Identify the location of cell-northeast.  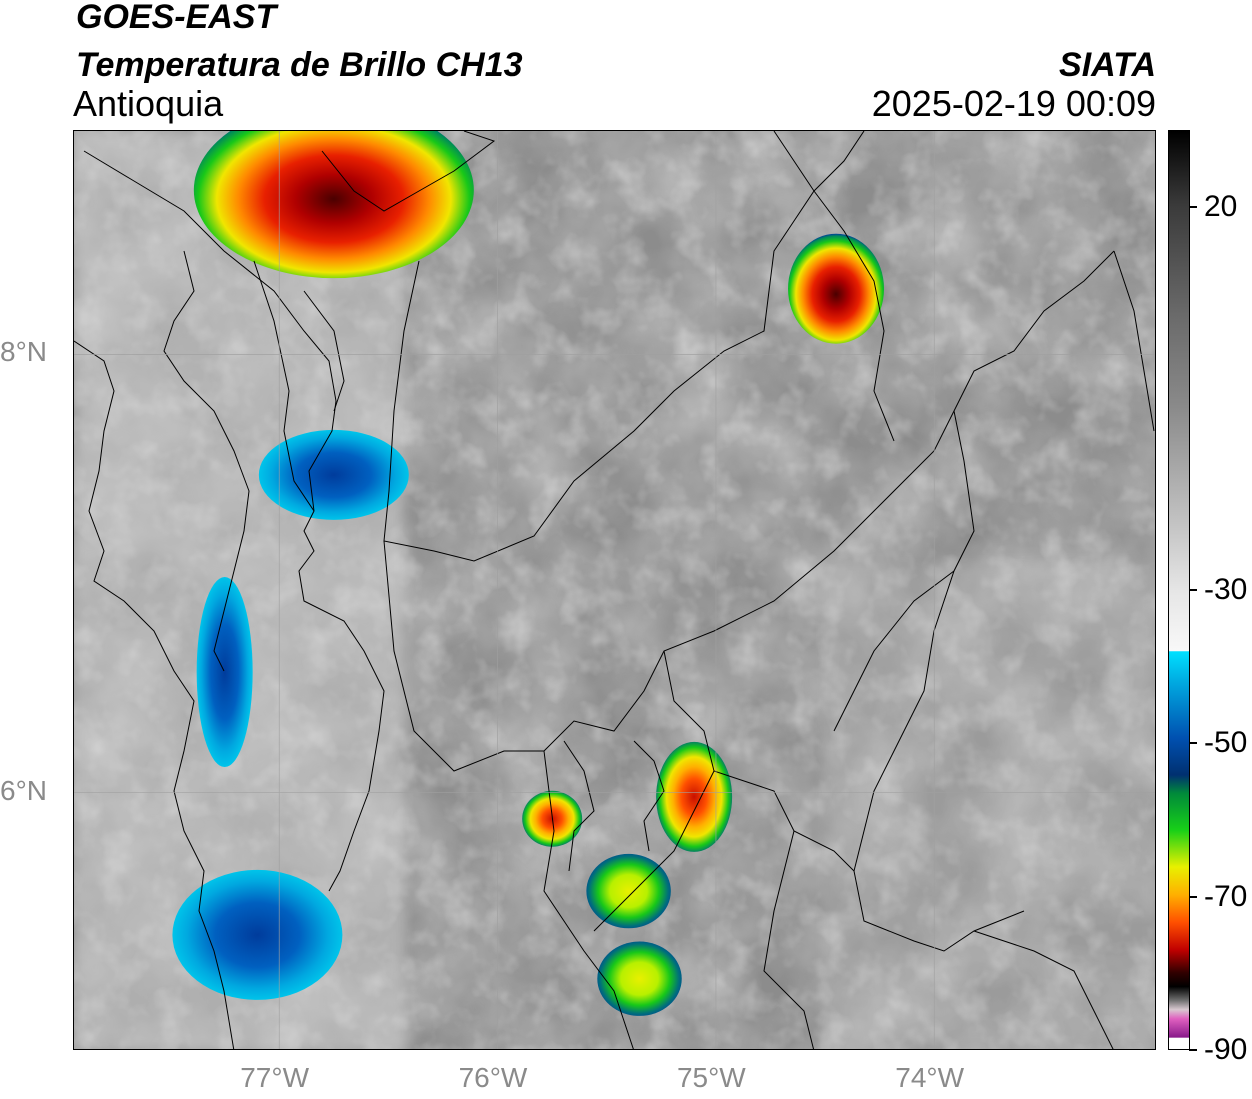
(836, 288).